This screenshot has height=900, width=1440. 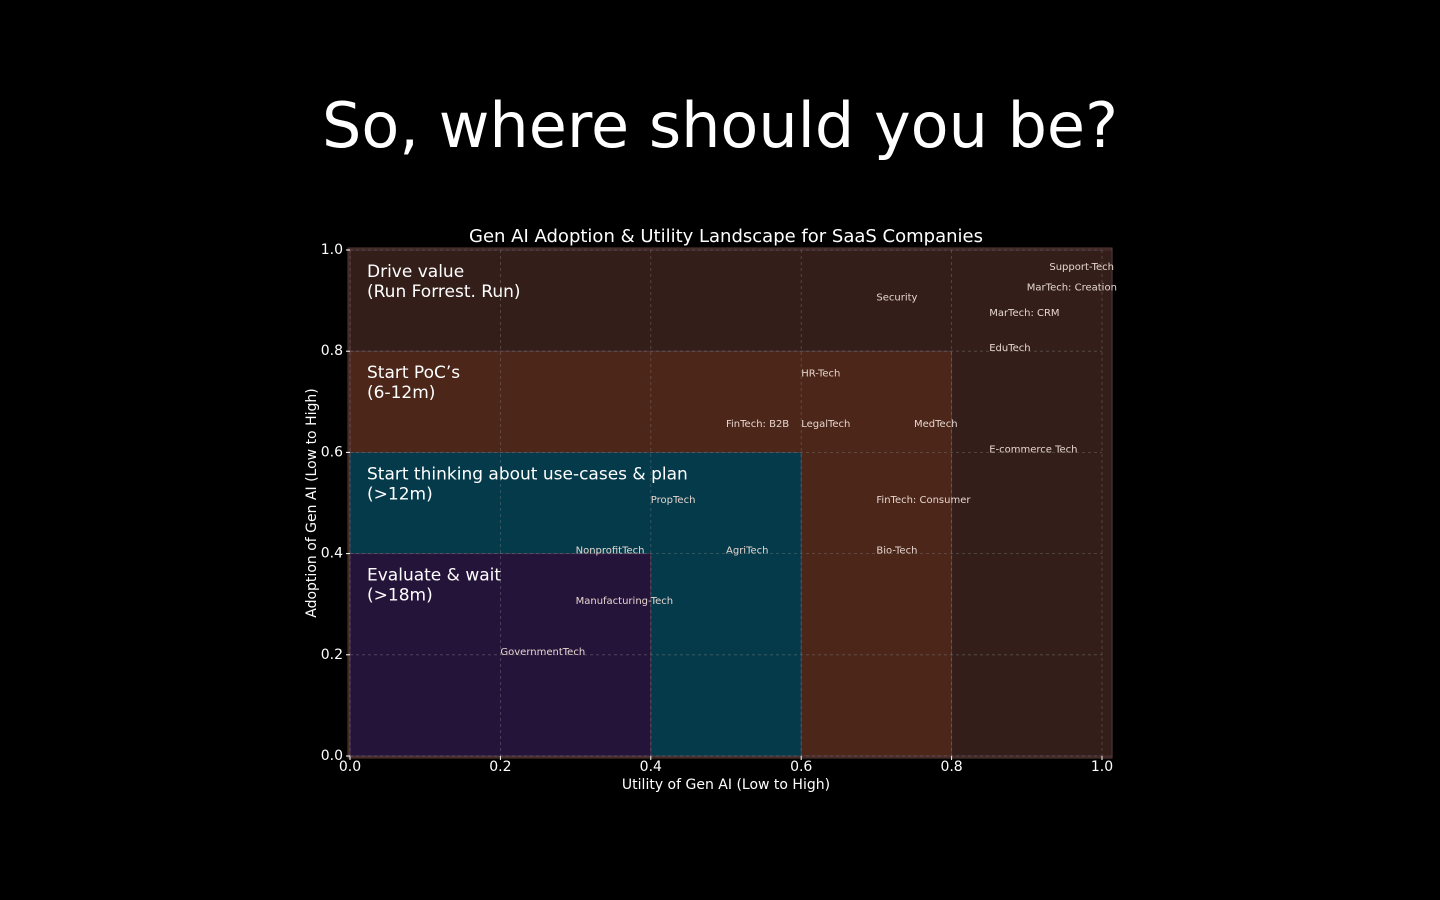 I want to click on x-axis-label: Utility of Gen AI (Low to High), so click(x=726, y=785).